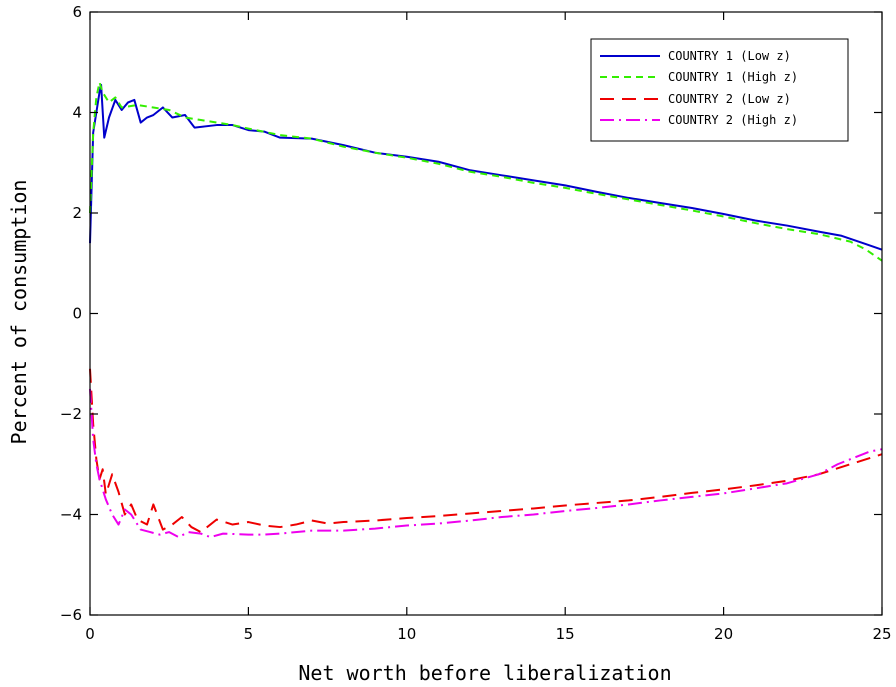 The height and width of the screenshot is (687, 896). I want to click on legend-item: COUNTRY 1 (Low z), so click(695, 56).